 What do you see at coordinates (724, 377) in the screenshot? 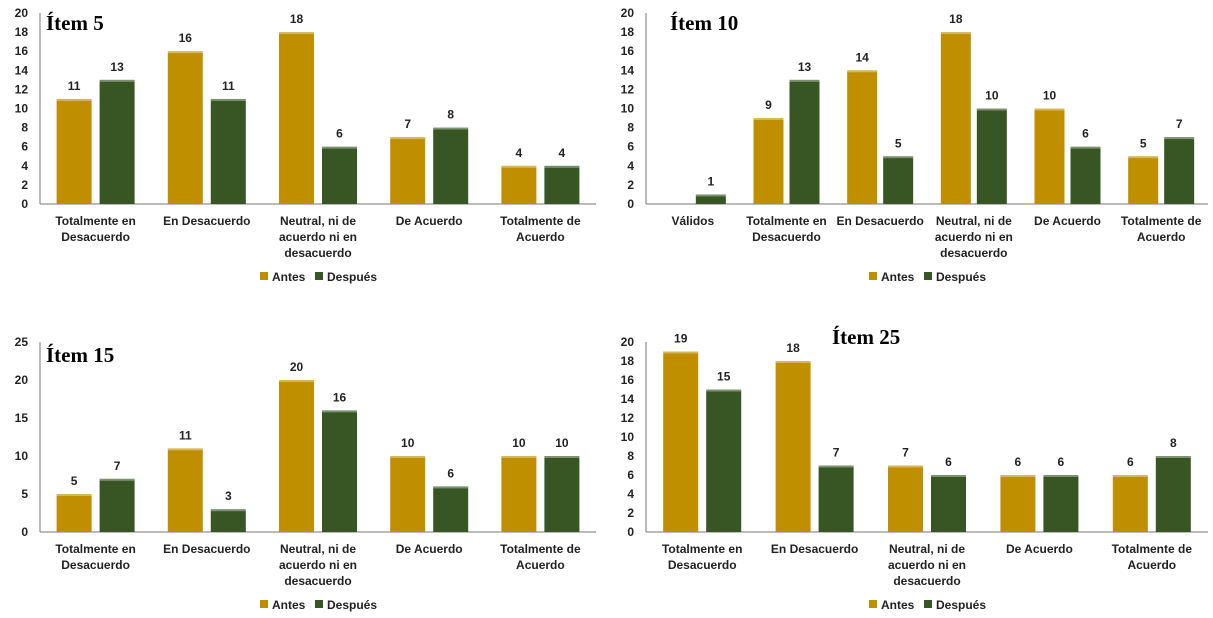
I see `data-label: 15` at bounding box center [724, 377].